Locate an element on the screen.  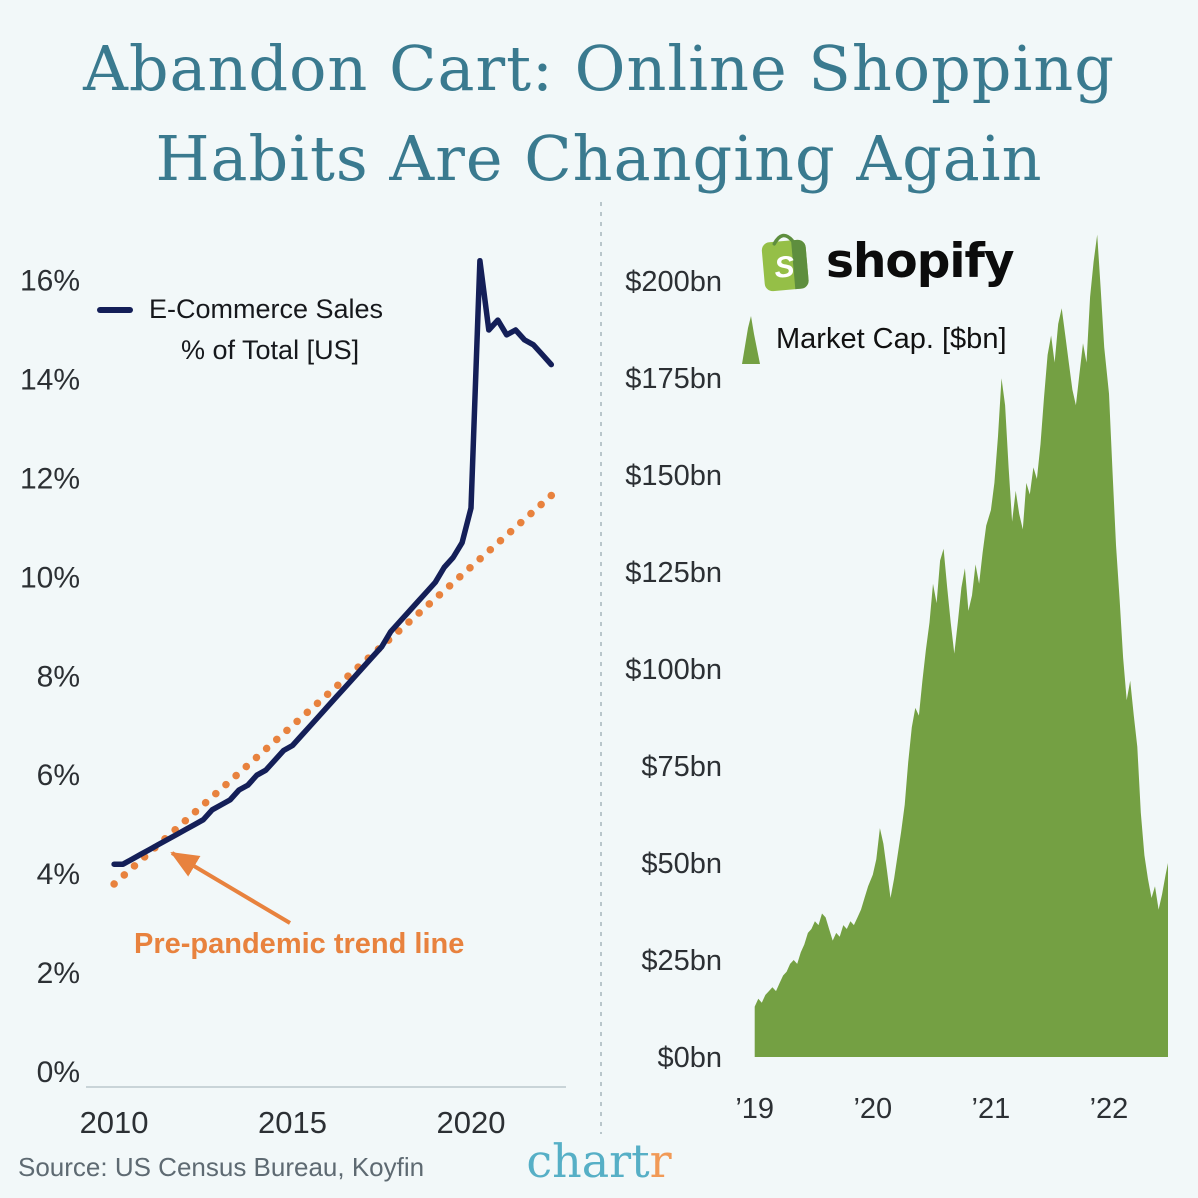
chartr-logo: chartr is located at coordinates (599, 1161).